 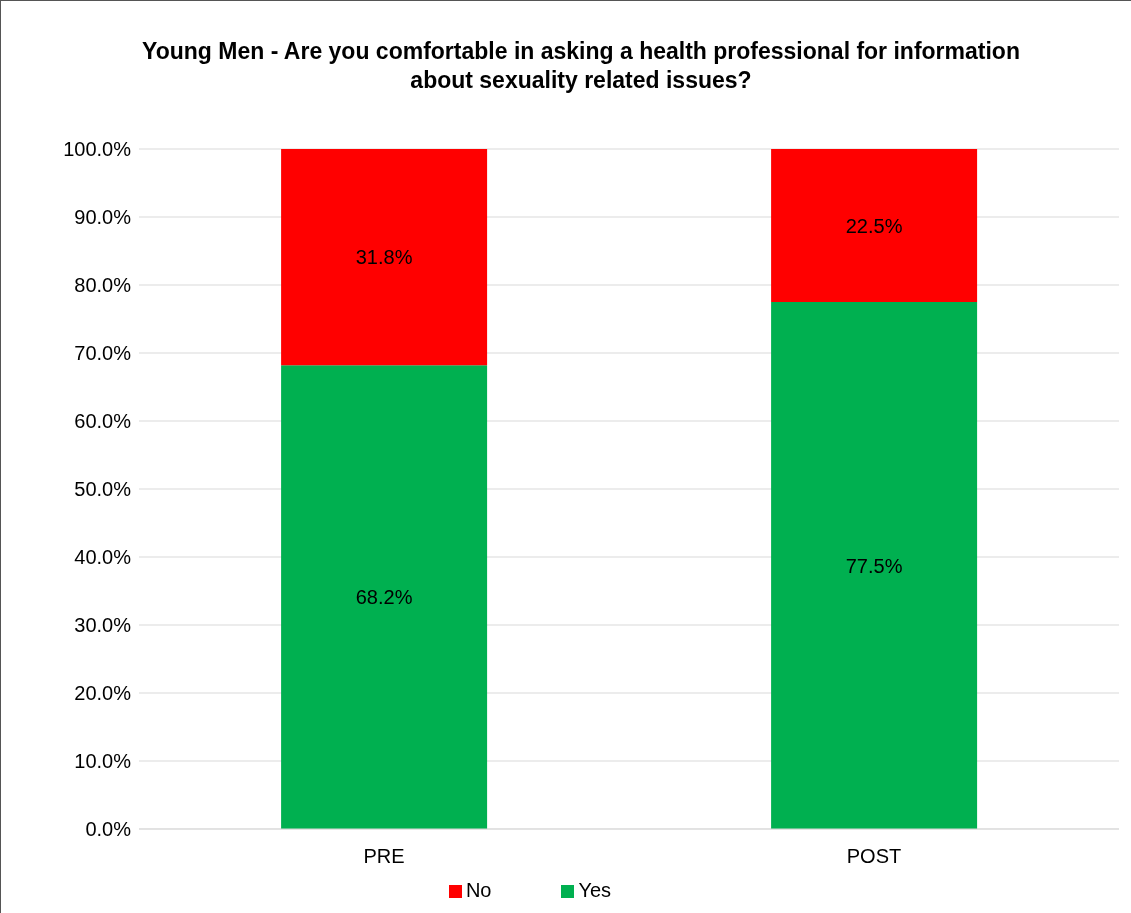 I want to click on y-tick-label: 100.0%, so click(x=97, y=149).